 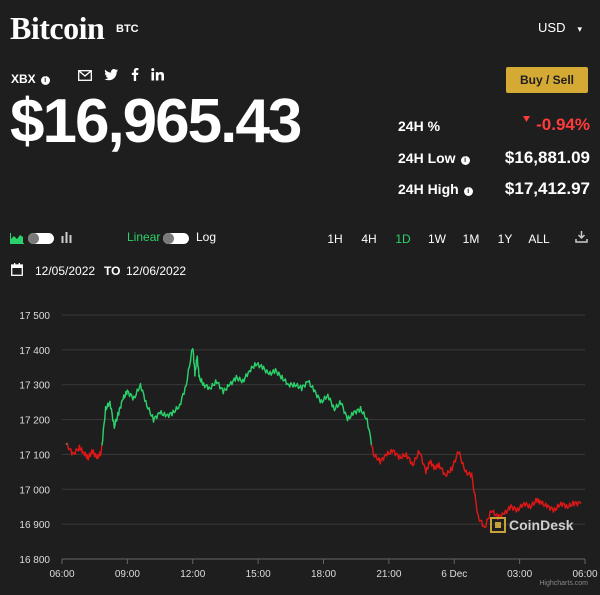 What do you see at coordinates (176, 238) in the screenshot?
I see `scale-toggle` at bounding box center [176, 238].